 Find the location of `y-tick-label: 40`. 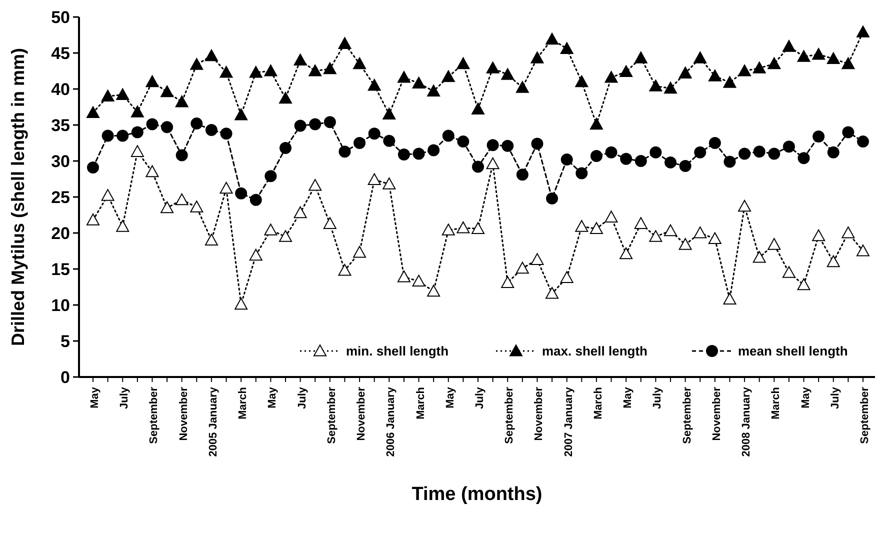

y-tick-label: 40 is located at coordinates (60, 89).